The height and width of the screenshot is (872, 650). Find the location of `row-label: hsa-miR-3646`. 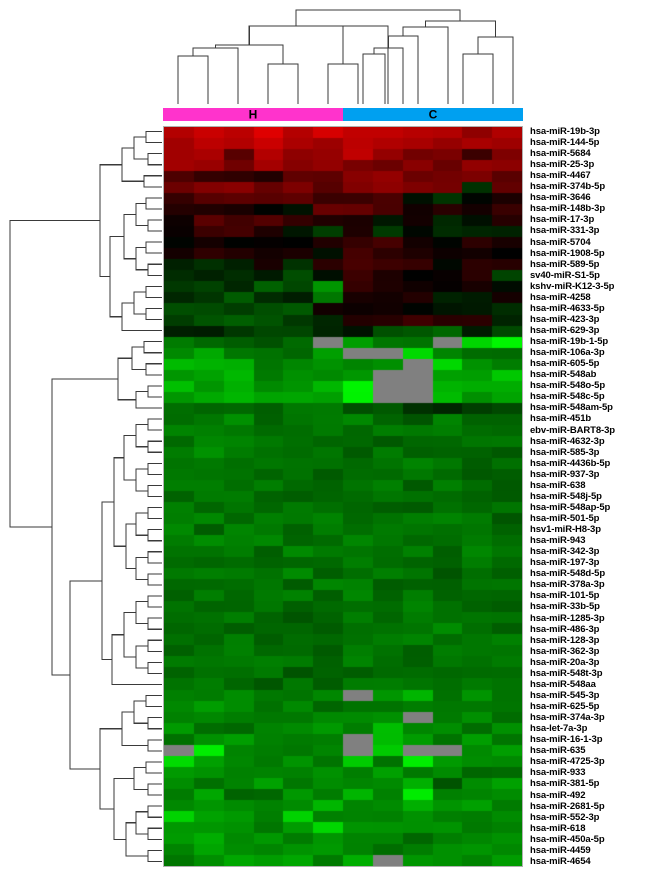

row-label: hsa-miR-3646 is located at coordinates (560, 198).